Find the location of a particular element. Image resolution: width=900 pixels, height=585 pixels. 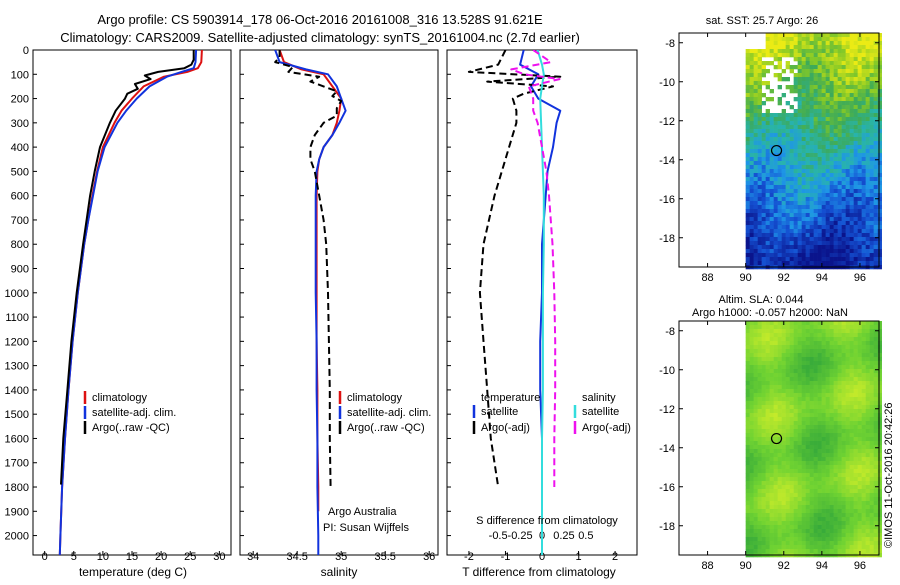

lon-tick-label: 88 is located at coordinates (707, 278).